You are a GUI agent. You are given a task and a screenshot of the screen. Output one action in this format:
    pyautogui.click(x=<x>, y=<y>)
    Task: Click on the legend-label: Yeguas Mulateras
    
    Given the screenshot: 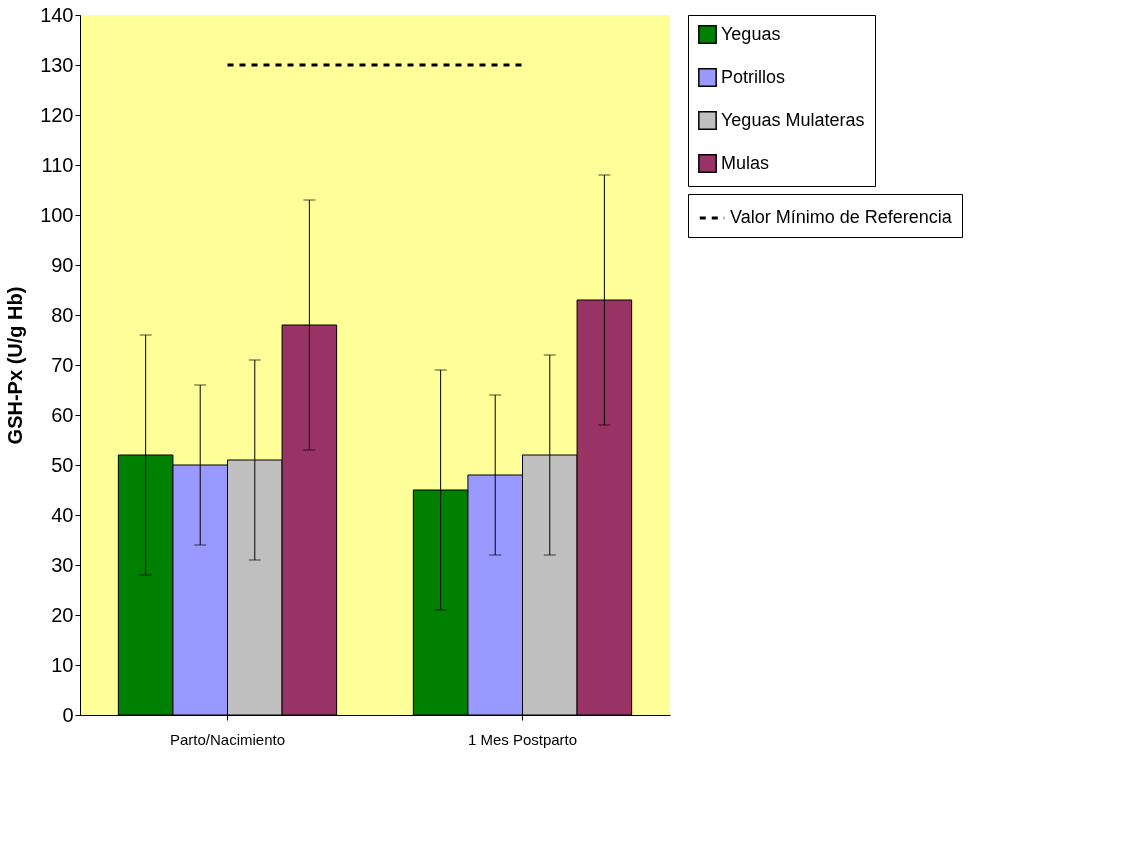 What is the action you would take?
    pyautogui.click(x=793, y=119)
    